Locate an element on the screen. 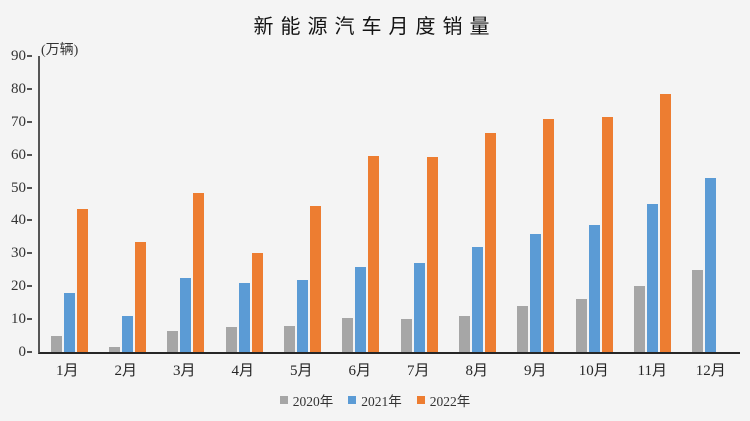 The image size is (750, 421). legend-label: 2020年 is located at coordinates (313, 401).